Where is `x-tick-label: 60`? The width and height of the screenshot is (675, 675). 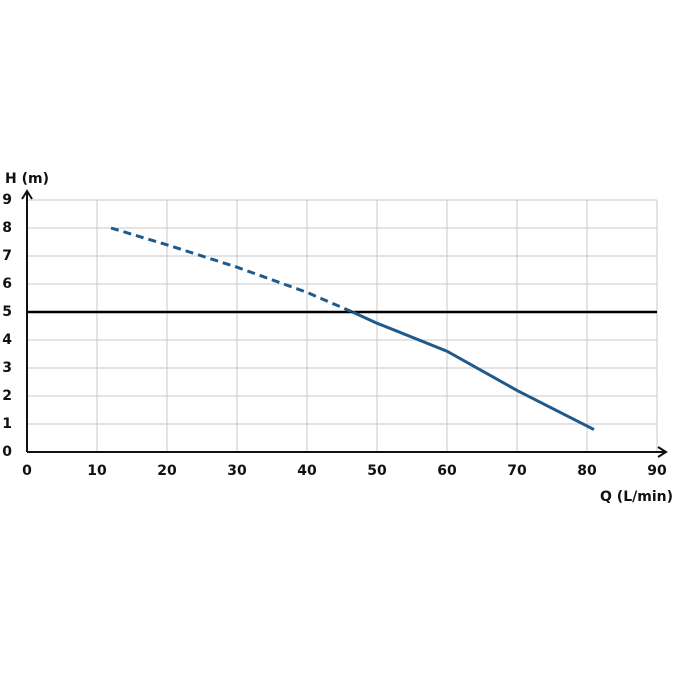 x-tick-label: 60 is located at coordinates (447, 471).